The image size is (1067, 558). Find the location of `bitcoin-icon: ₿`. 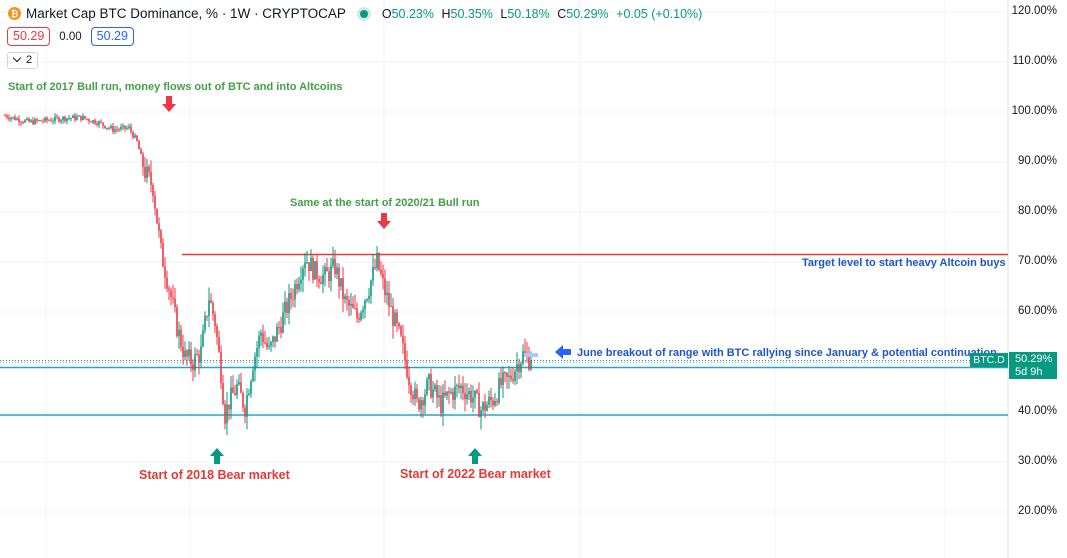

bitcoin-icon: ₿ is located at coordinates (14, 13).